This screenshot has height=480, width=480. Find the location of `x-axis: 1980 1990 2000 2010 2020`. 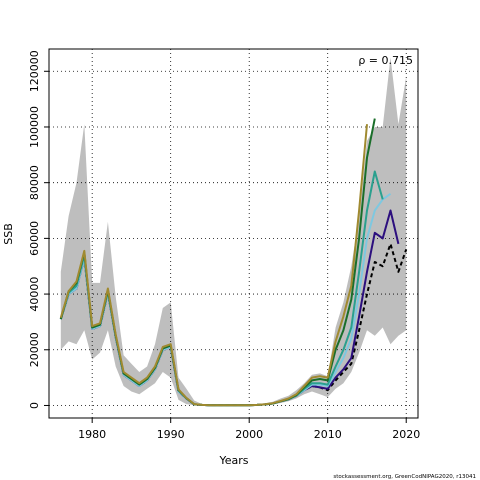

x-axis: 1980 1990 2000 2010 2020 is located at coordinates (249, 429).